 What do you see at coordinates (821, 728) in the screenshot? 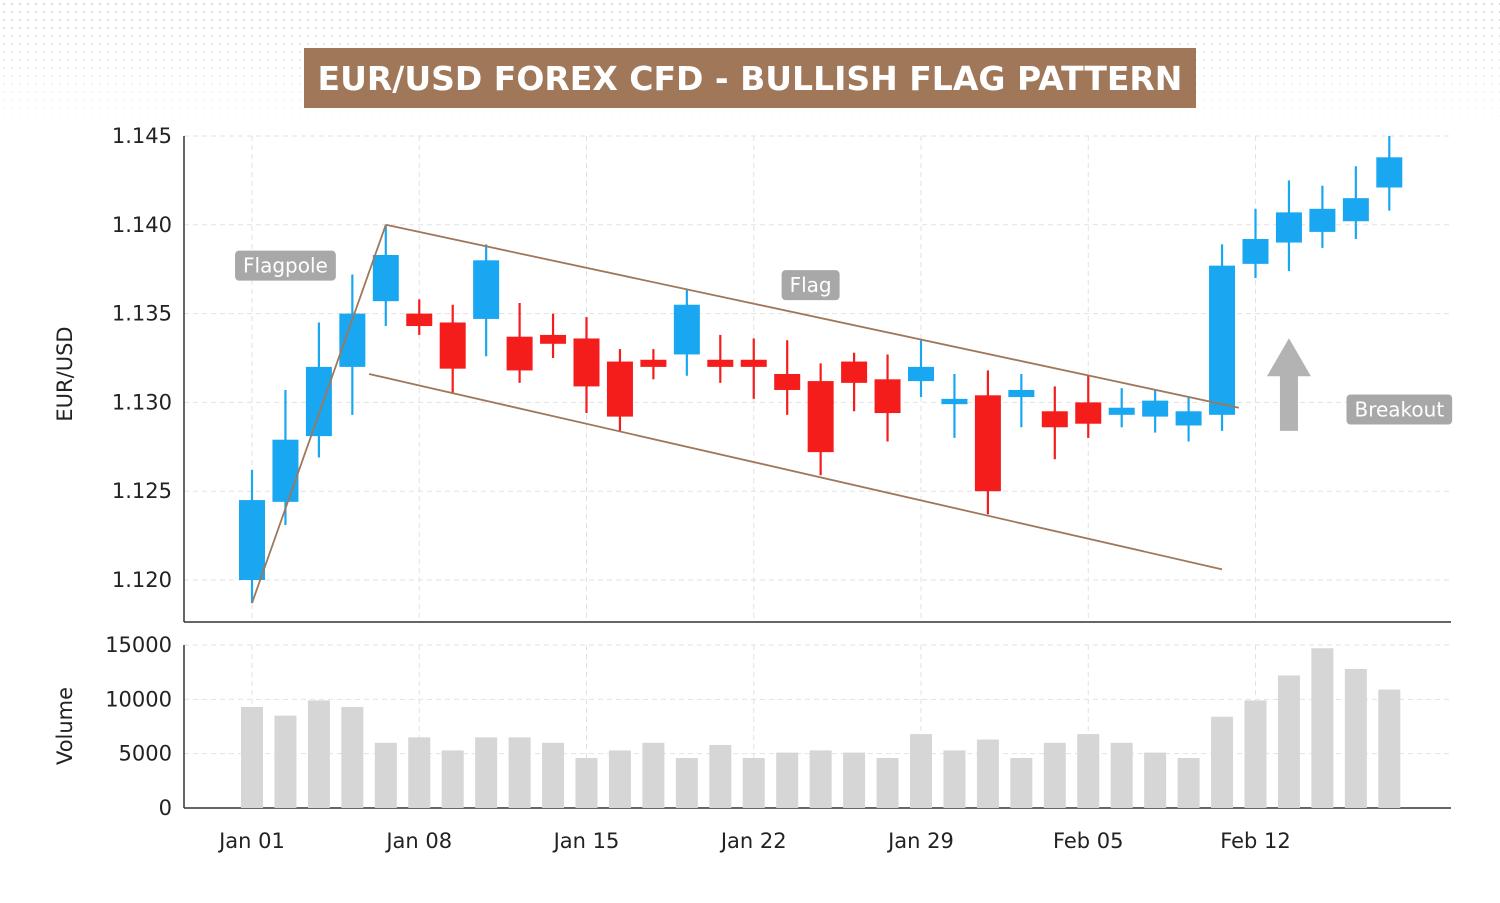
I see `volume-bars` at bounding box center [821, 728].